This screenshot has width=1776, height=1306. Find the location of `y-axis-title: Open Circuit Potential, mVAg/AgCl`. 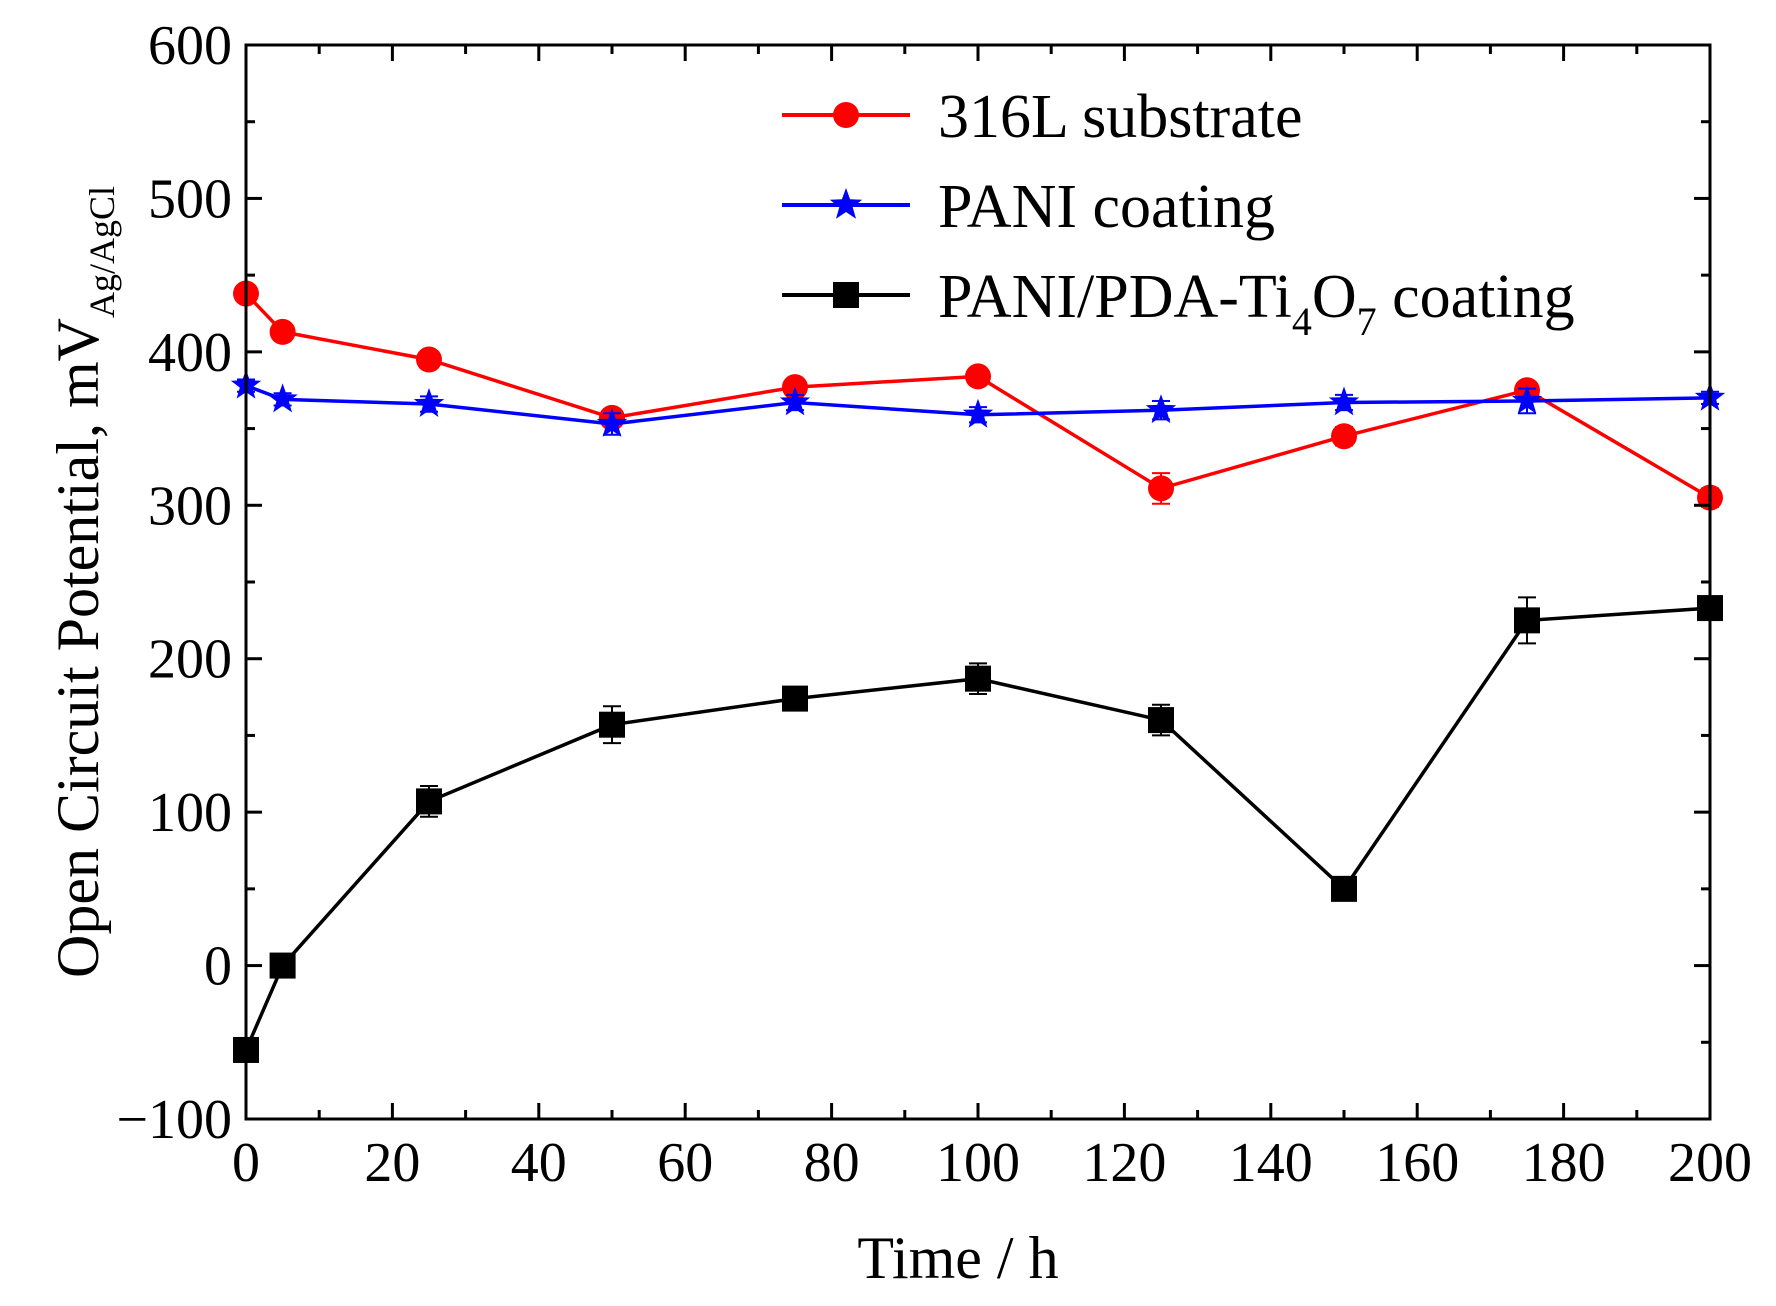

y-axis-title: Open Circuit Potential, mVAg/AgCl is located at coordinates (83, 582).